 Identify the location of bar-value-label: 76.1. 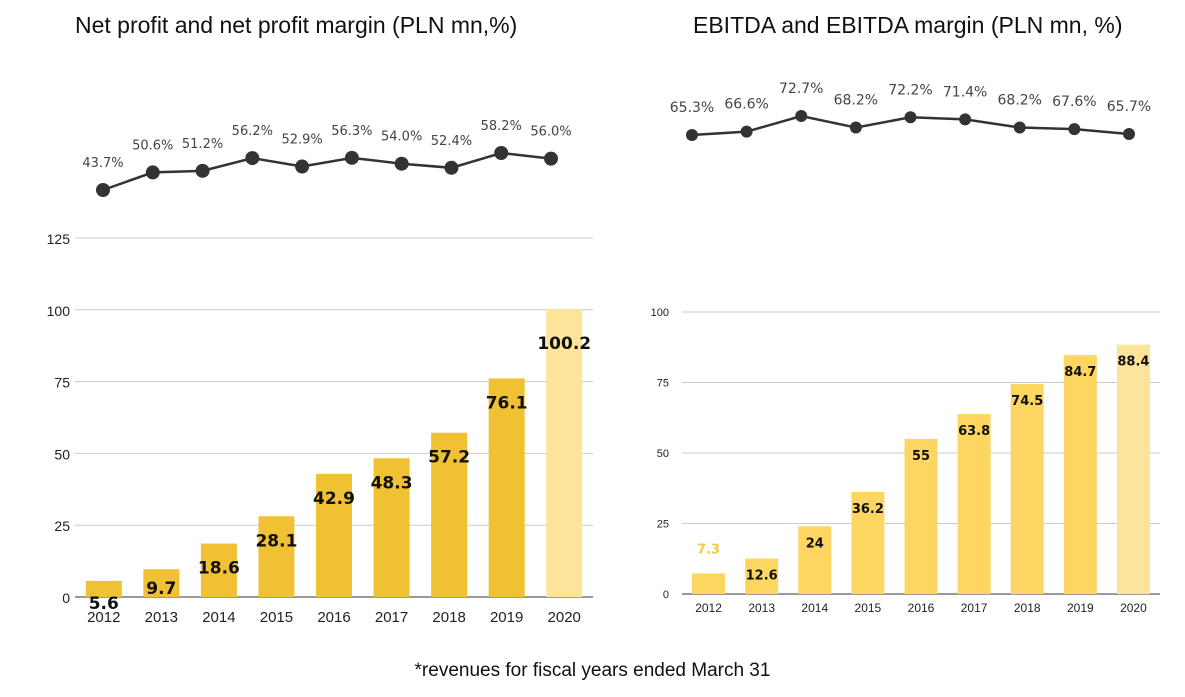
(507, 403).